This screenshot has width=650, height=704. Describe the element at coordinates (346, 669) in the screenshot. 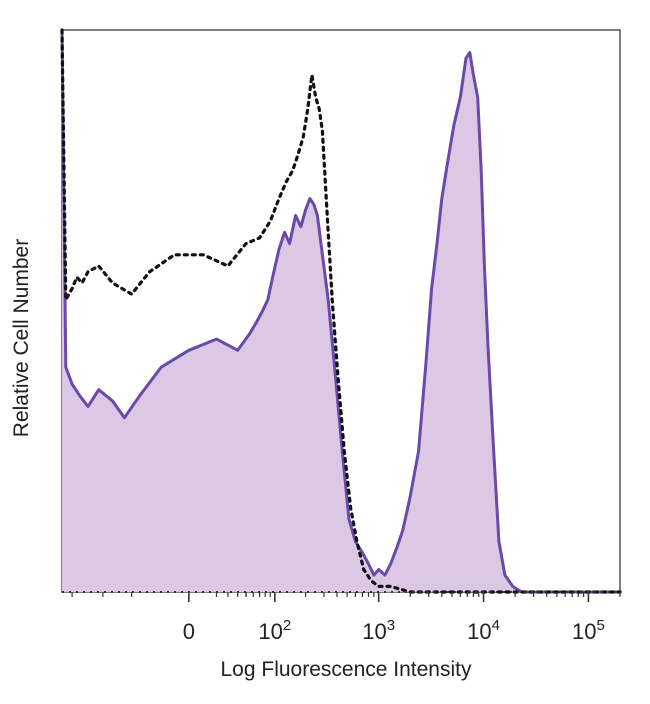

I see `x-axis-title: Log Fluorescence Intensity` at that location.